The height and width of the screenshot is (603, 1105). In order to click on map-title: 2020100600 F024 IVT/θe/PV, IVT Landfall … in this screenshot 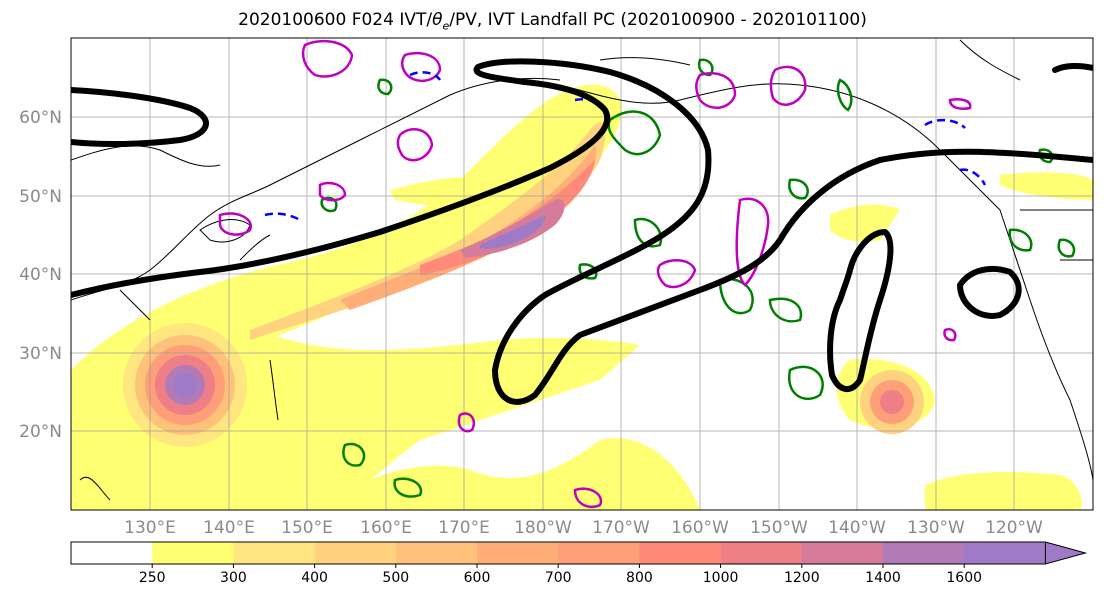, I will do `click(552, 21)`.